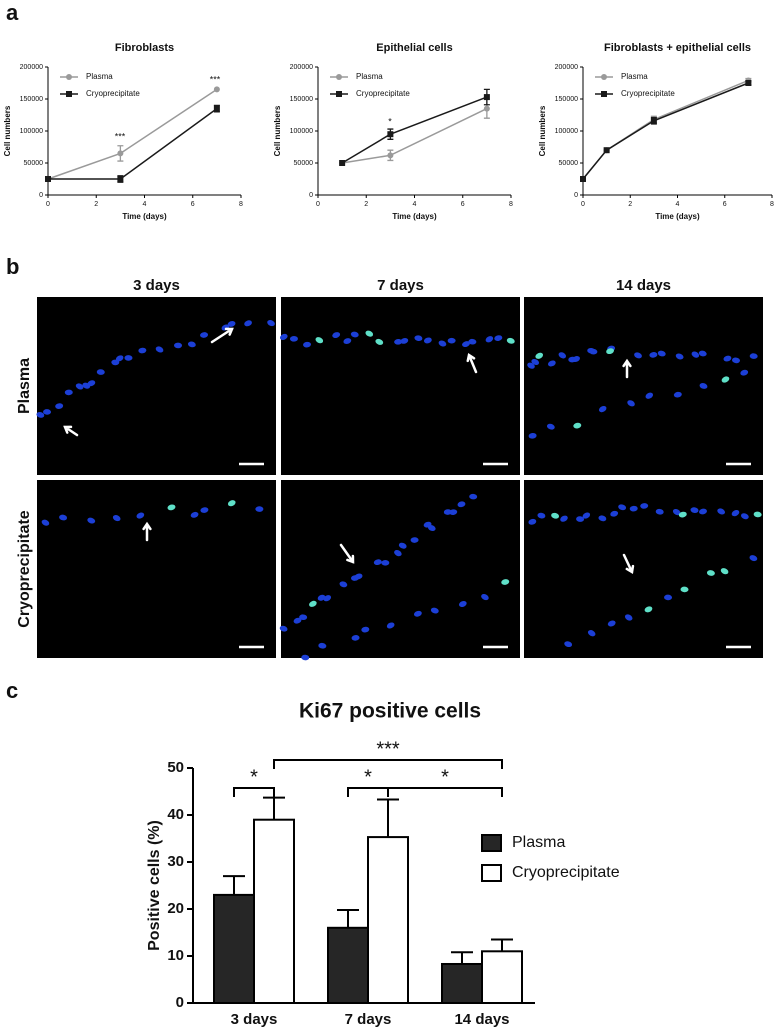  Describe the element at coordinates (175, 861) in the screenshot. I see `y-tick-label: 30` at that location.